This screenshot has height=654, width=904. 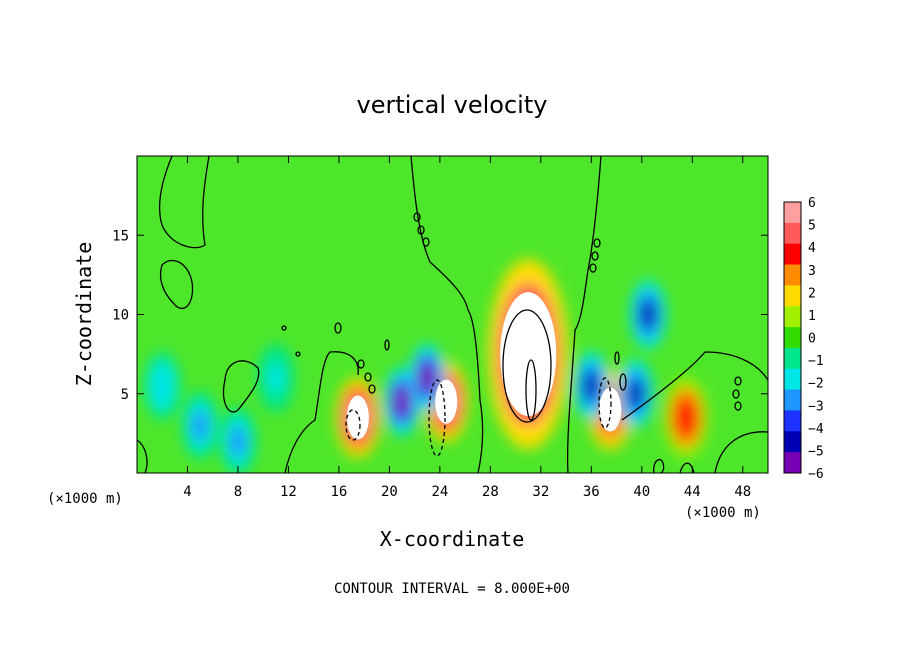 What do you see at coordinates (812, 316) in the screenshot?
I see `colorbar-label: 1` at bounding box center [812, 316].